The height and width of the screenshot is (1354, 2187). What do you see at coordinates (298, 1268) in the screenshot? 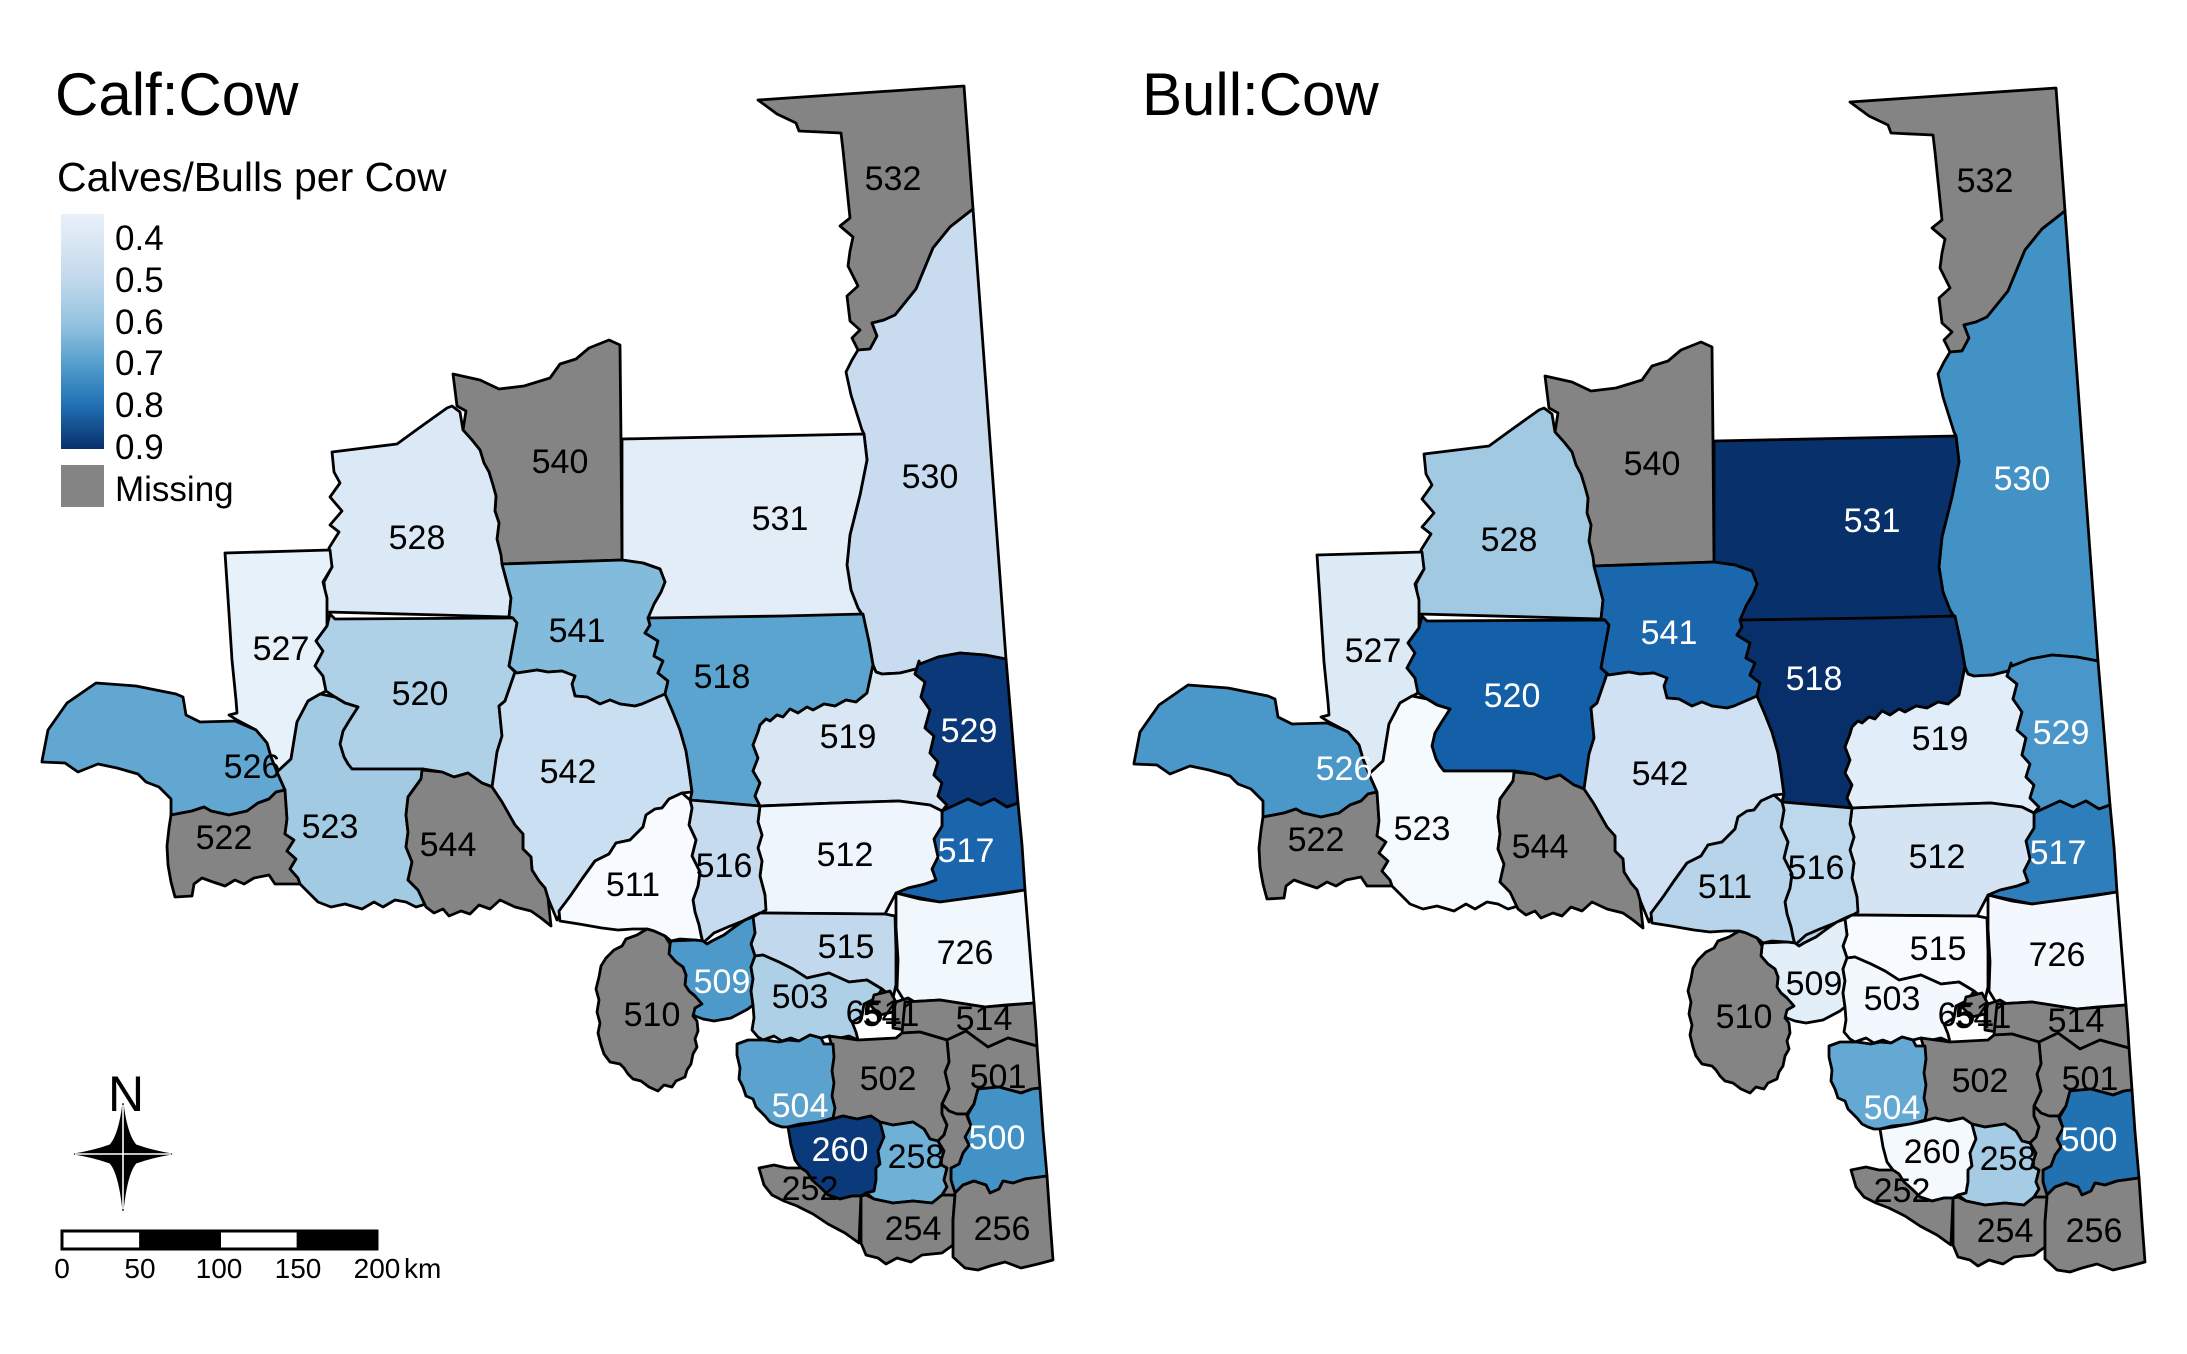
I see `svg-text: 150` at bounding box center [298, 1268].